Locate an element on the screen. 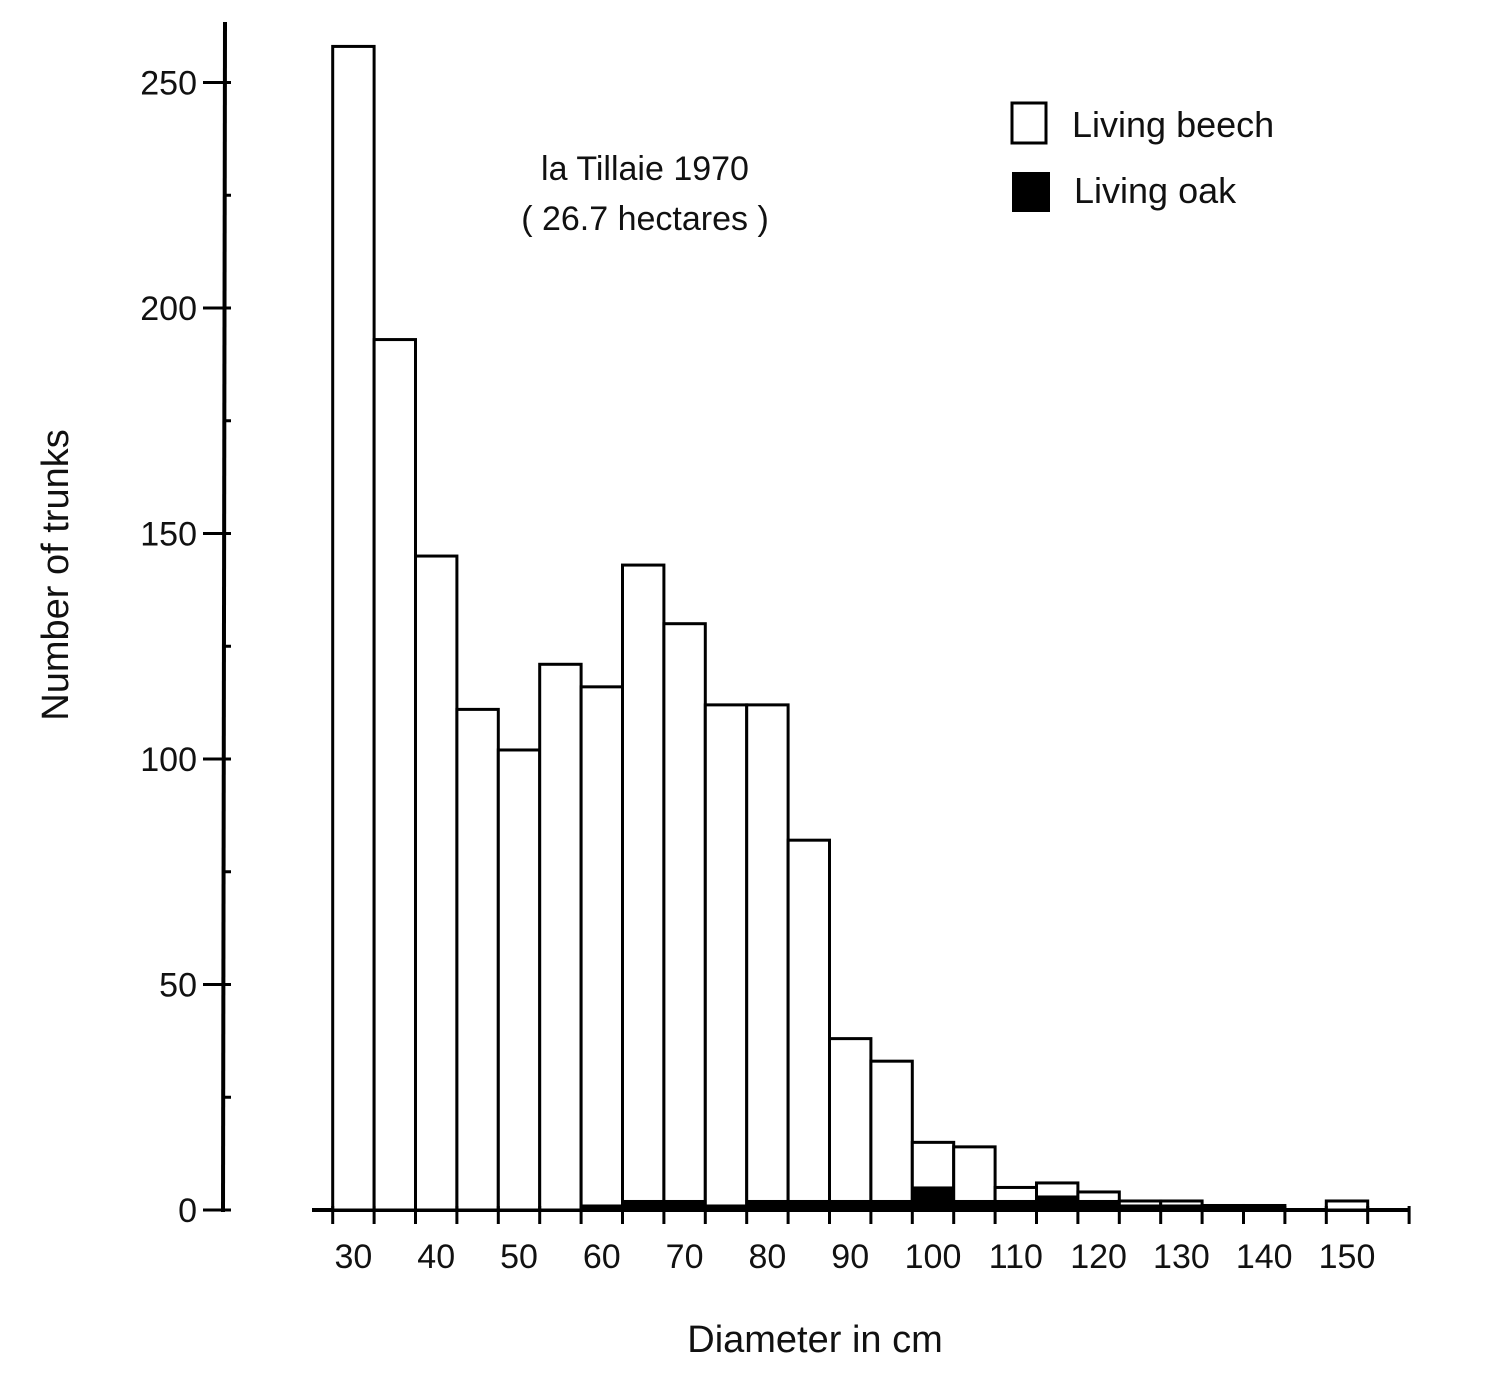 The image size is (1500, 1383). annotation-line-1: la Tillaie 1970 is located at coordinates (645, 169).